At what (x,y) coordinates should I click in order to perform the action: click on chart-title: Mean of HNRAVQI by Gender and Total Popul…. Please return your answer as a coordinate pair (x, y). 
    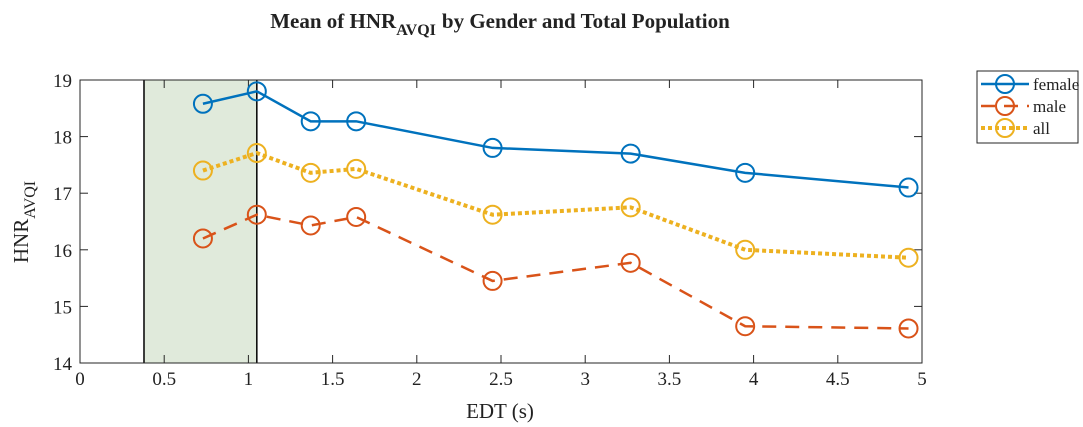
    Looking at the image, I should click on (500, 24).